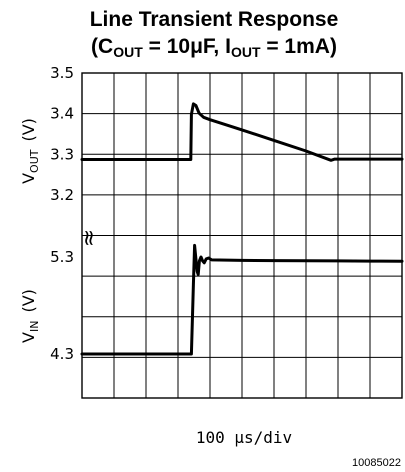 The height and width of the screenshot is (472, 405). Describe the element at coordinates (30, 151) in the screenshot. I see `vout-axis-label: VOUT(V)` at that location.